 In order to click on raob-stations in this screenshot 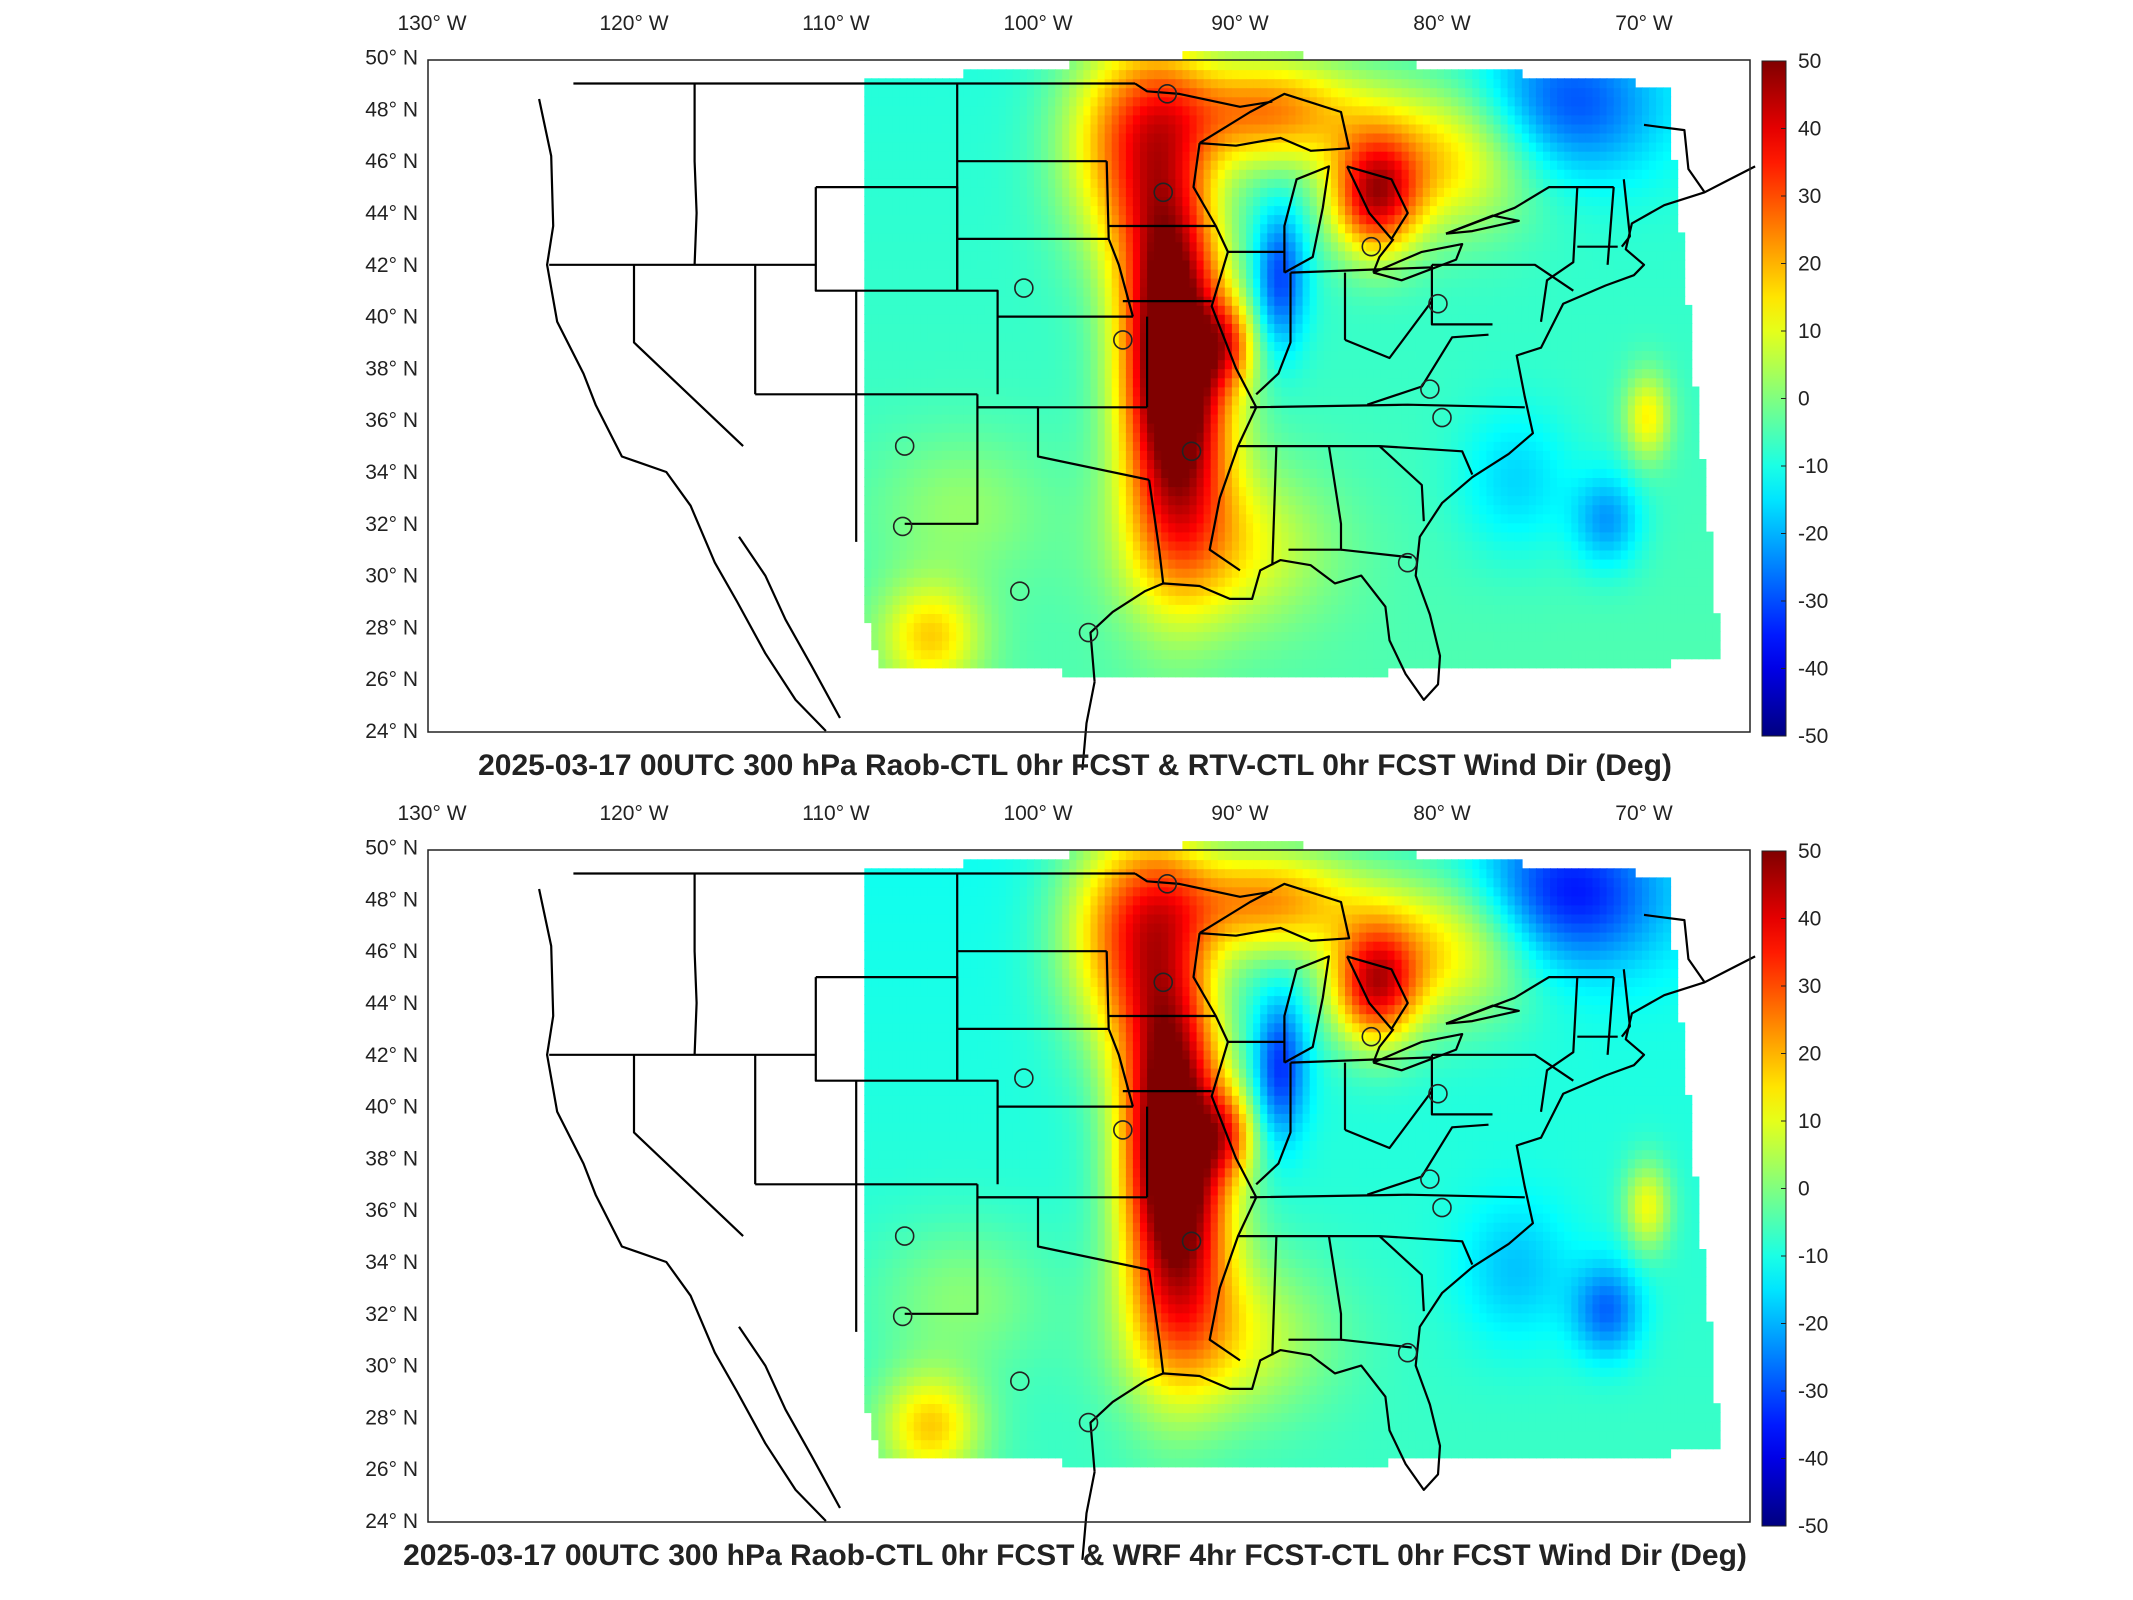, I will do `click(1172, 1153)`.